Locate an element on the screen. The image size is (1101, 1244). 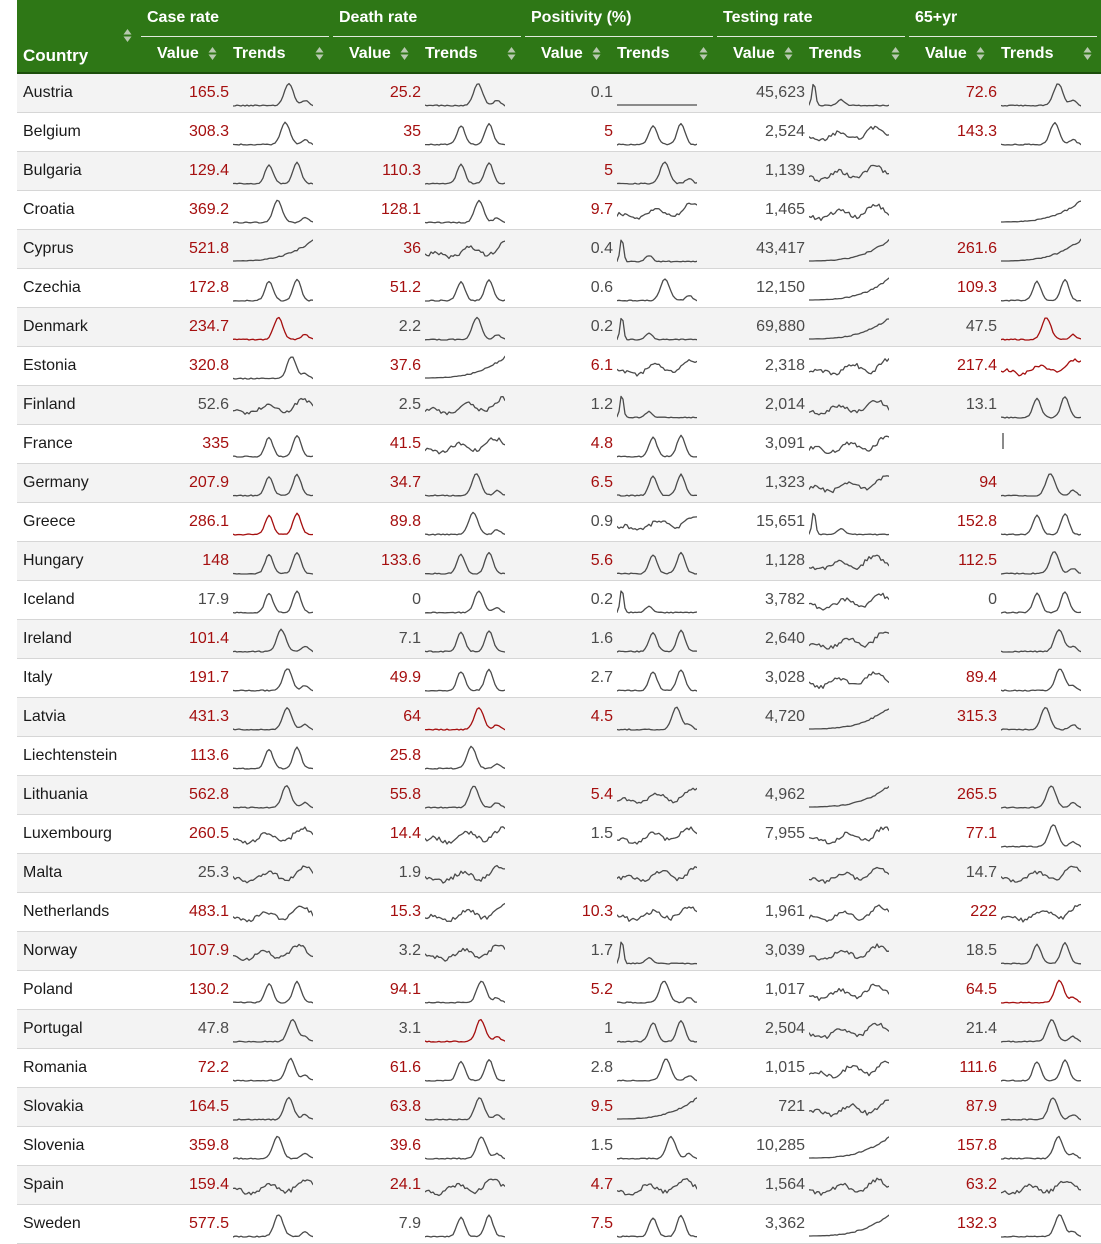
table-row: Greece 286.1 89.8 0.9 15,651 152.8 is located at coordinates (559, 522).